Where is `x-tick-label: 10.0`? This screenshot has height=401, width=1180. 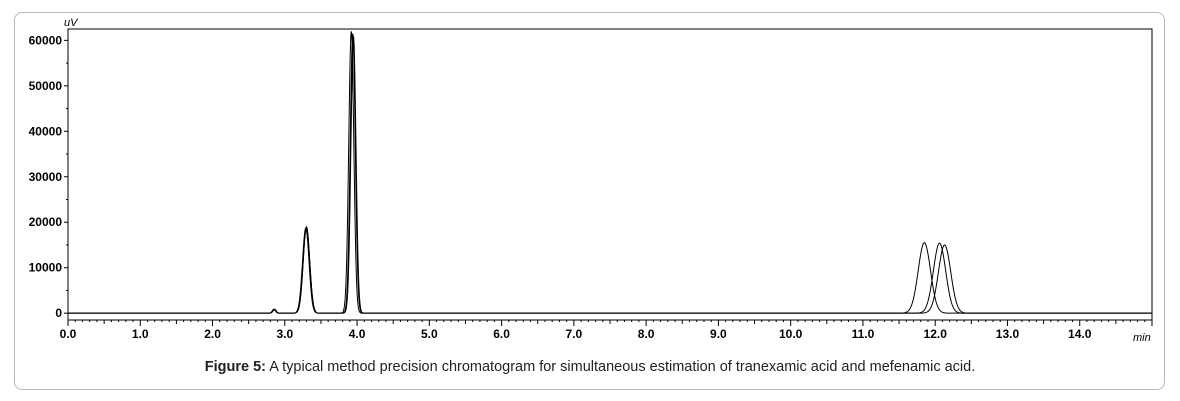
x-tick-label: 10.0 is located at coordinates (791, 334).